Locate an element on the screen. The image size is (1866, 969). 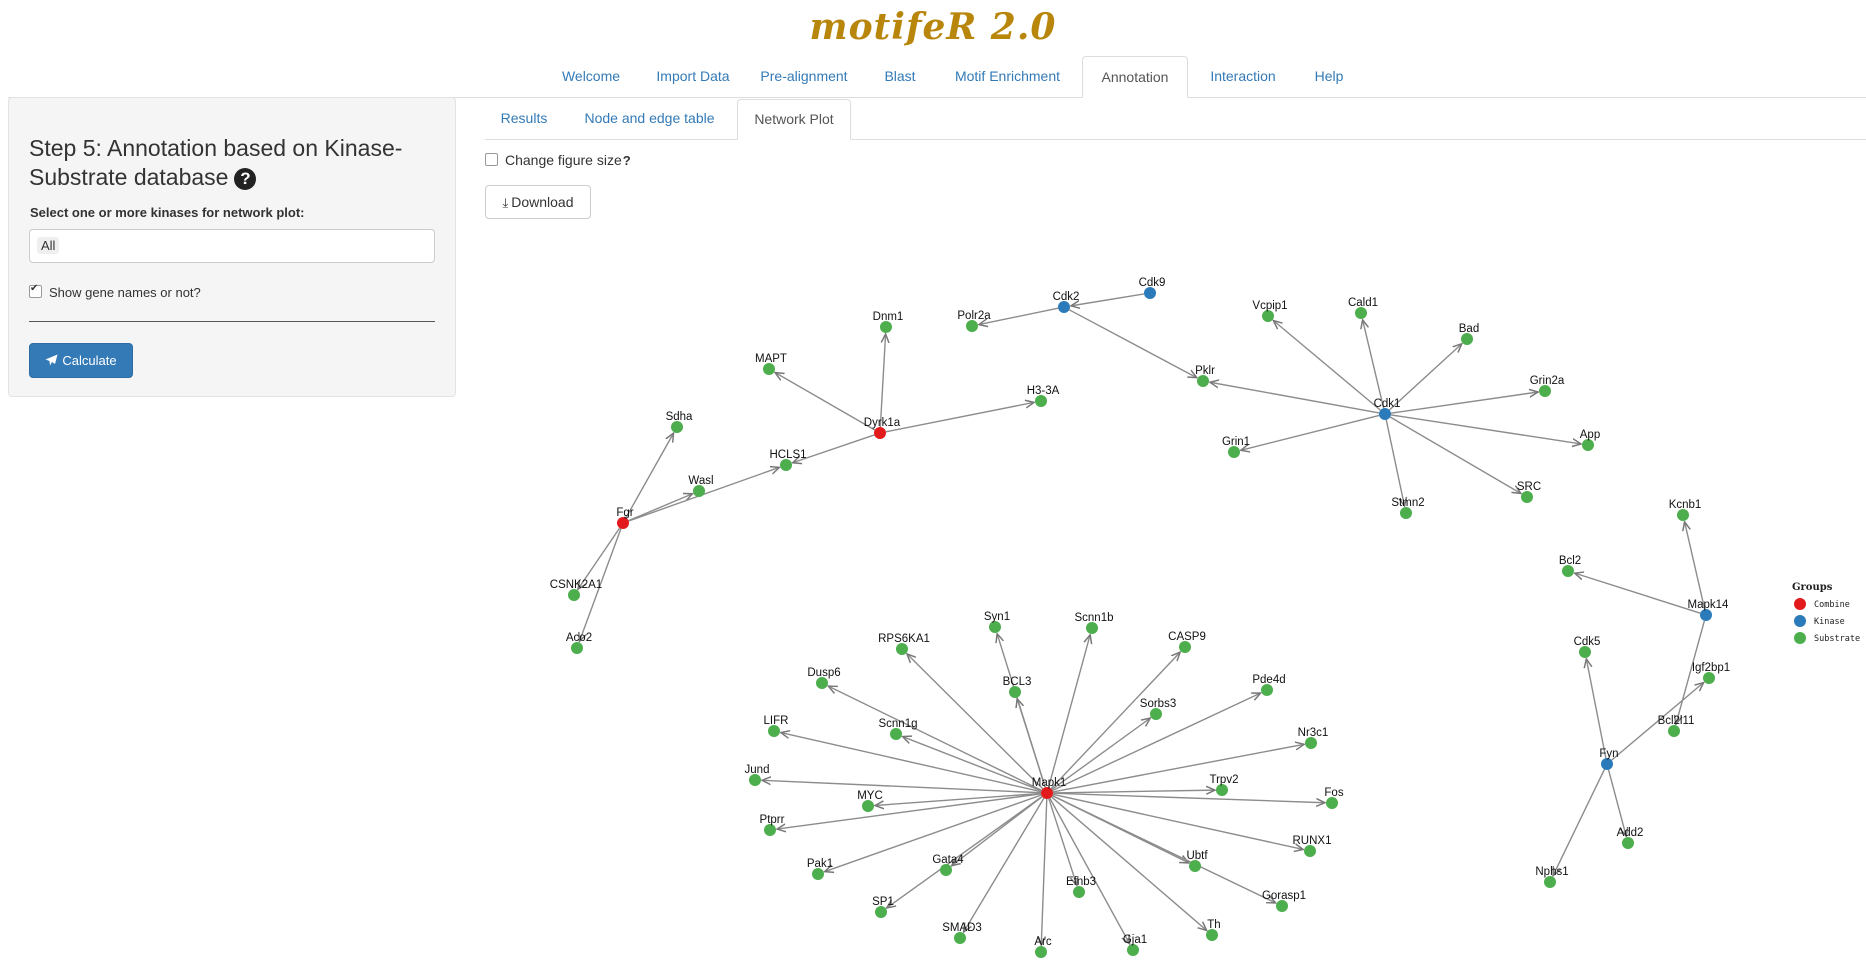
edge-cdk1-stmn2 is located at coordinates (1394, 462).